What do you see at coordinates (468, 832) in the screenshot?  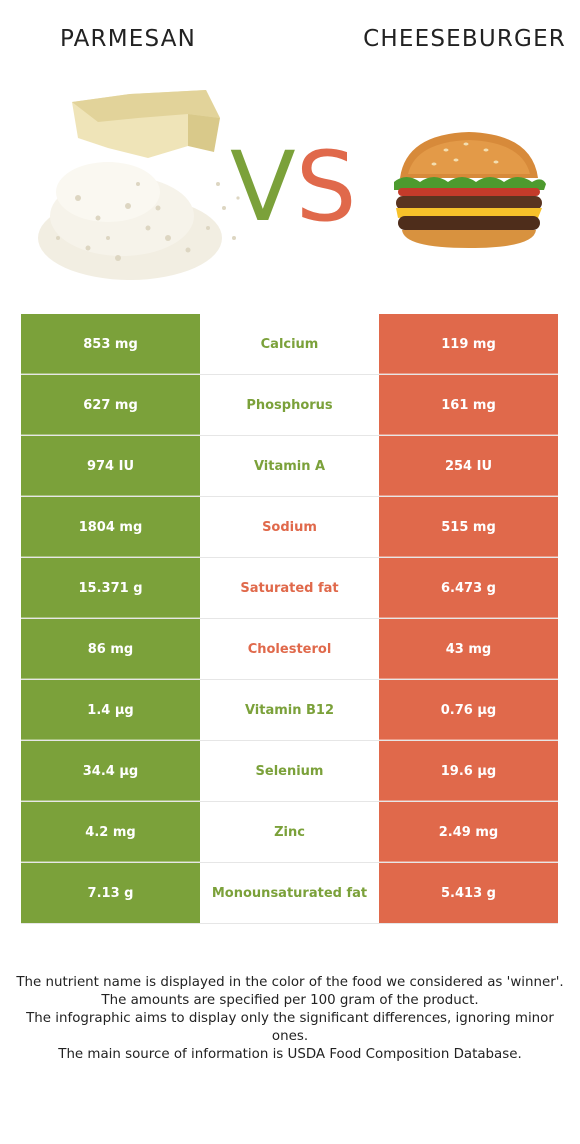 I see `right-value: 2.49 mg` at bounding box center [468, 832].